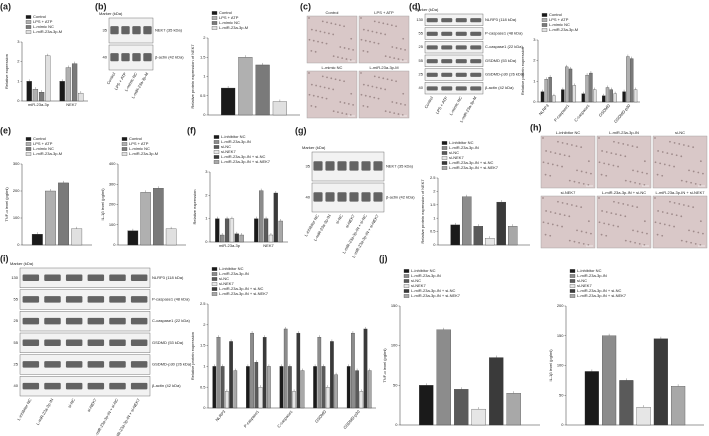 The image size is (709, 436). What do you see at coordinates (433, 177) in the screenshot?
I see `y-tick-label: 2.5` at bounding box center [433, 177].